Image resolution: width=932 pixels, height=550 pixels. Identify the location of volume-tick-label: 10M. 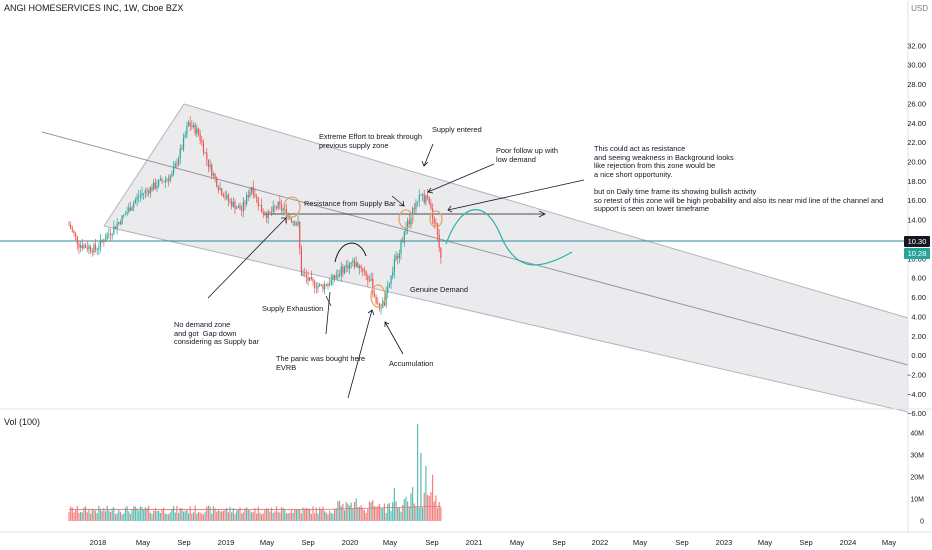
(917, 500).